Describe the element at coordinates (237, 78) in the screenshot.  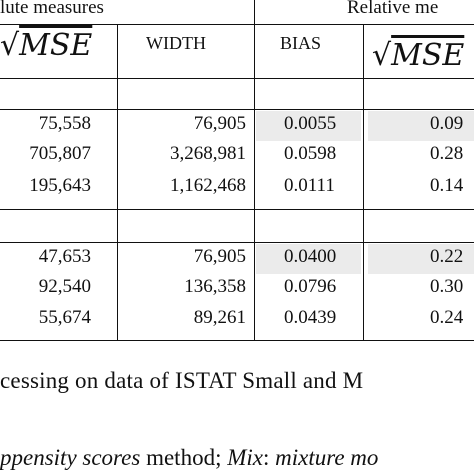
I see `rule-under-column-header` at that location.